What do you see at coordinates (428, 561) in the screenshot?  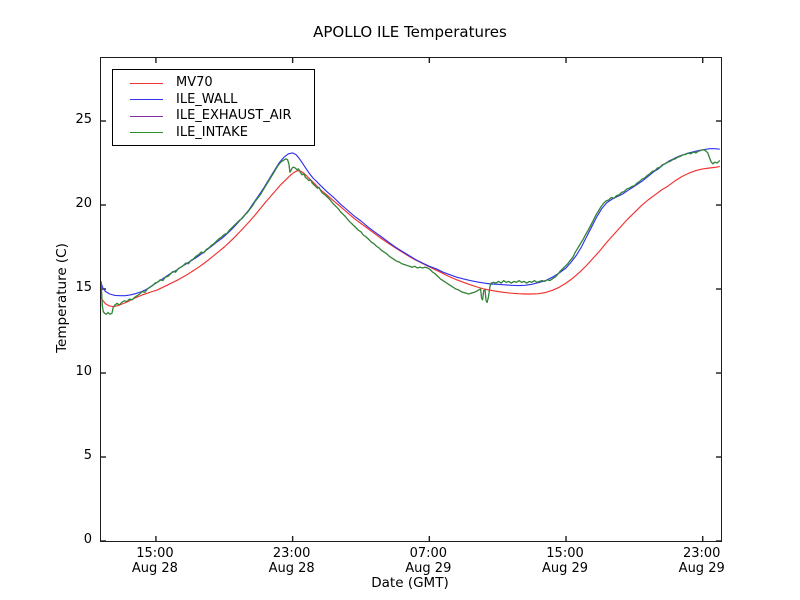 I see `x-tick-label: 07:00 Aug 29` at bounding box center [428, 561].